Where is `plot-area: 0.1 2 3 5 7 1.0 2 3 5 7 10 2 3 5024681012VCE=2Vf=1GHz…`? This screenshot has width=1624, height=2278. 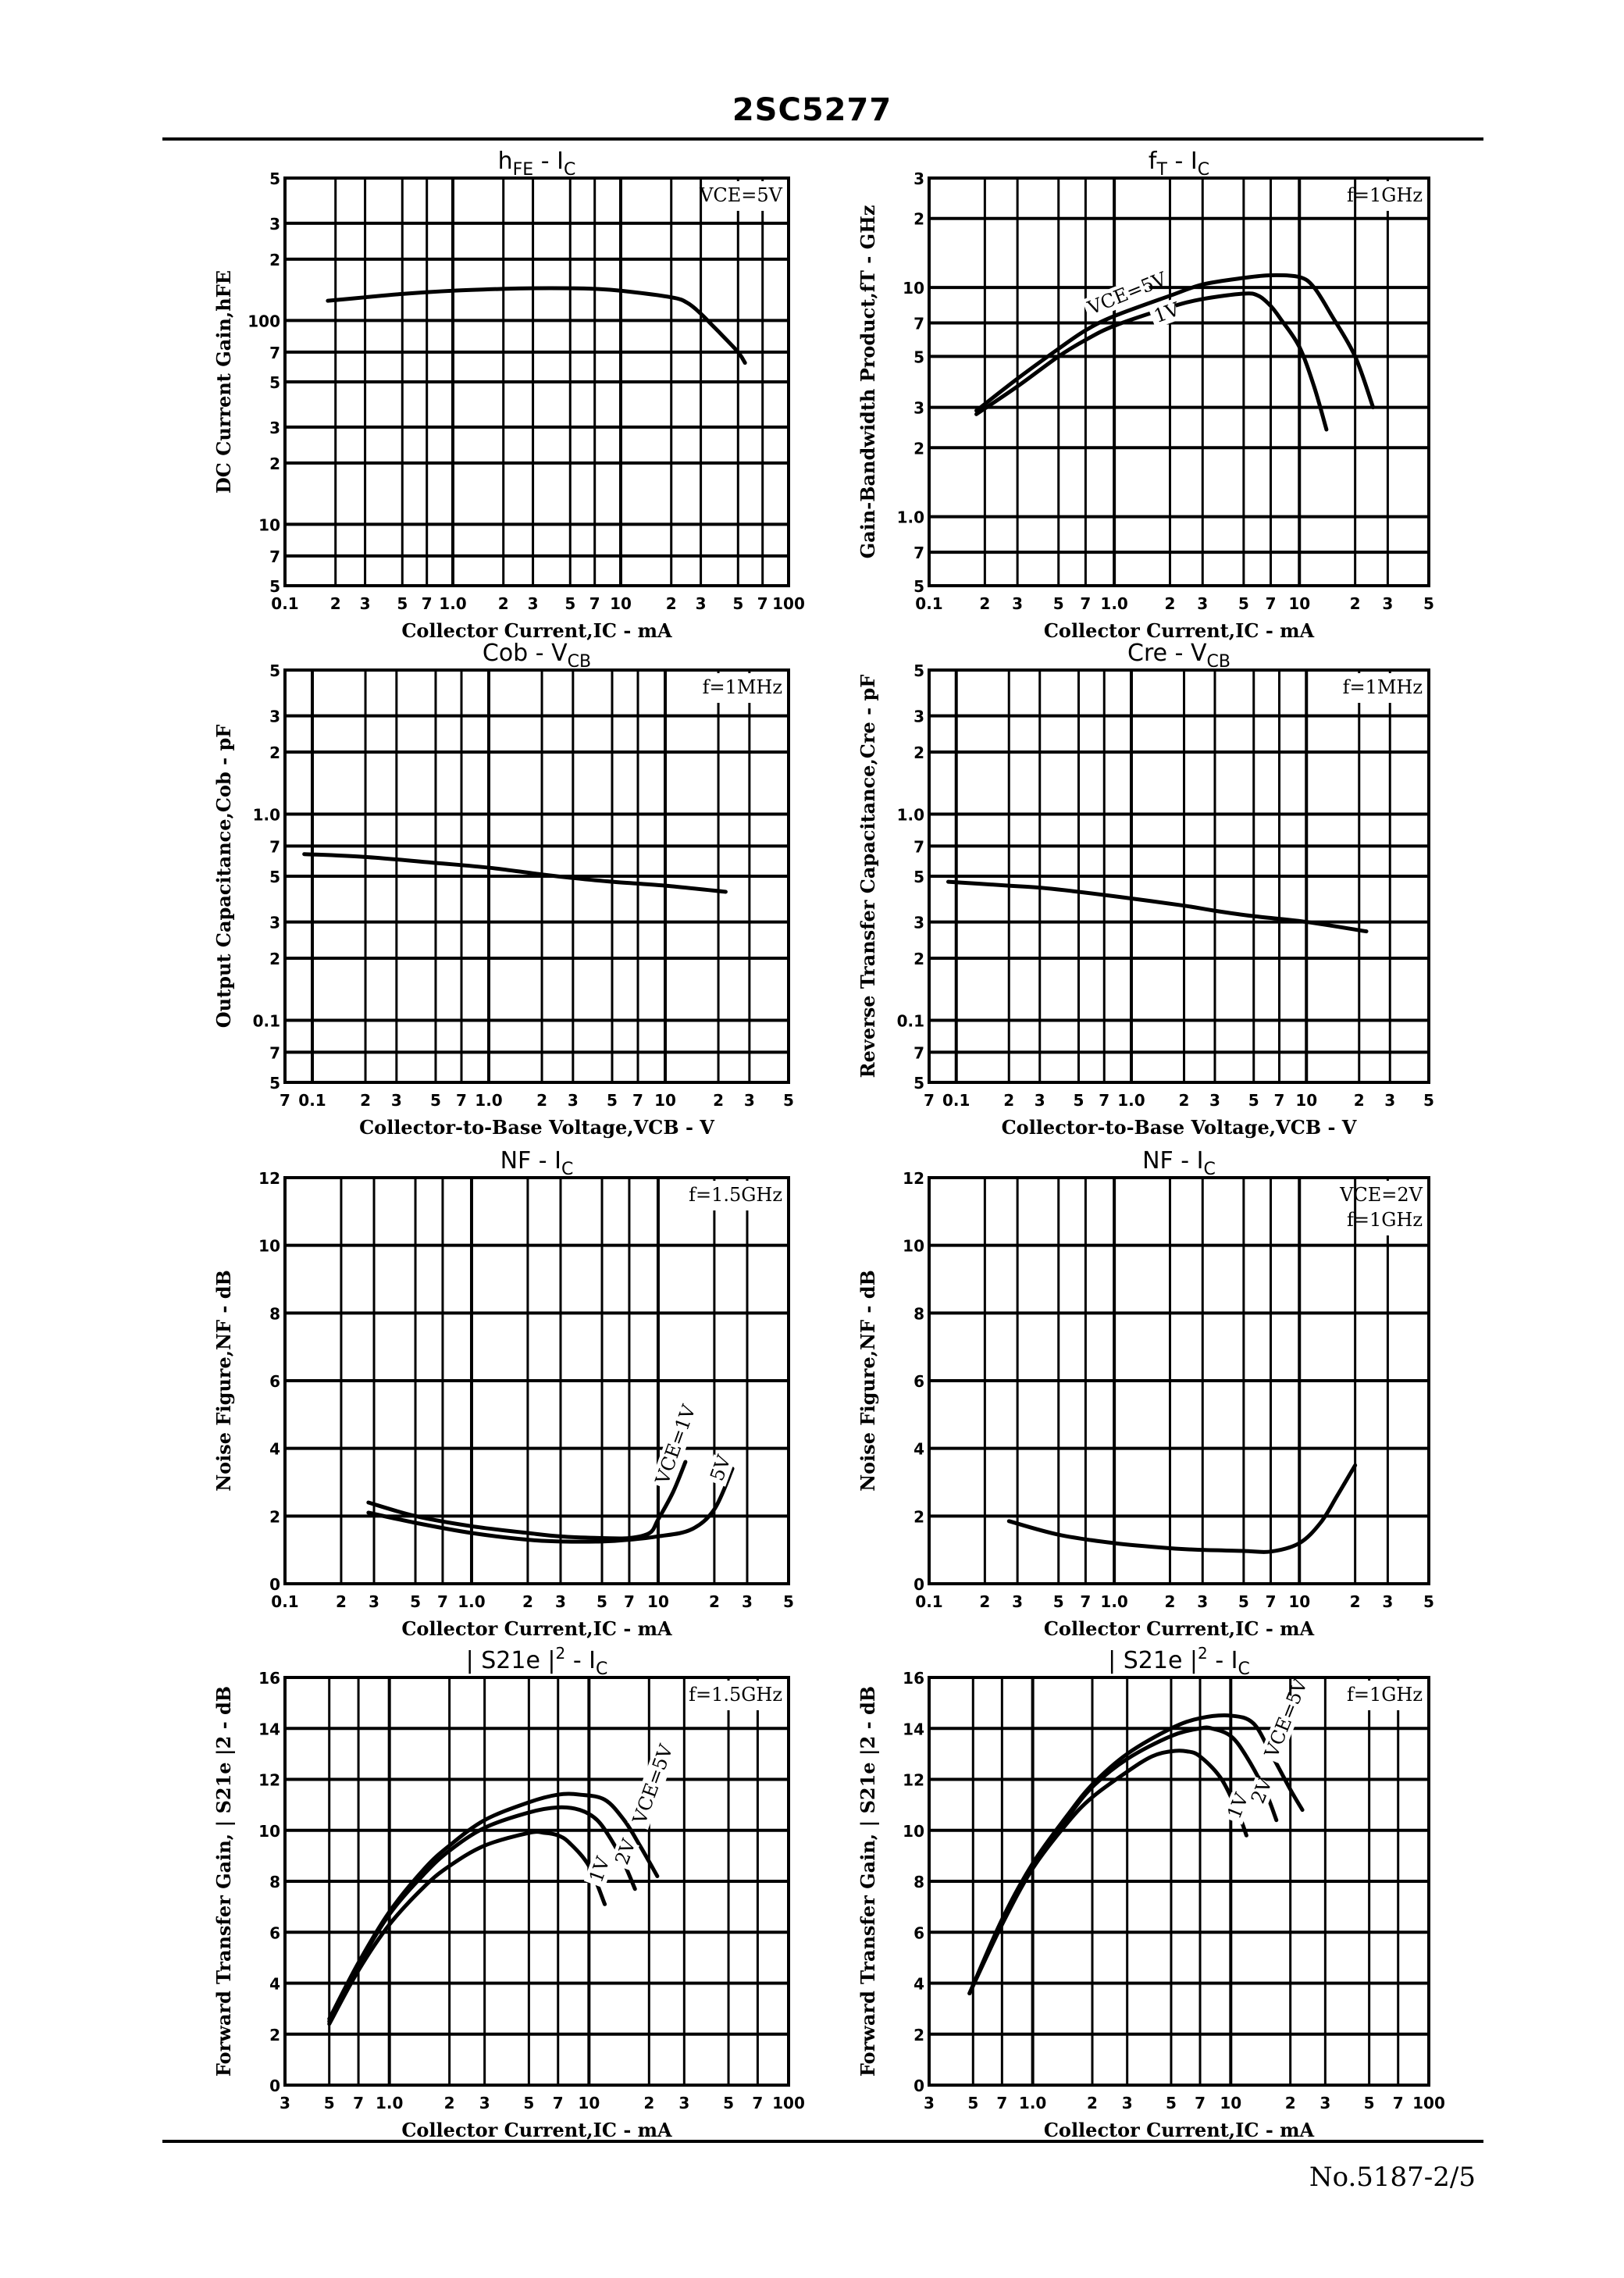
plot-area: 0.1 2 3 5 7 1.0 2 3 5 7 10 2 3 5024681012VCE=2Vf=1GHz… is located at coordinates (1145, 1393).